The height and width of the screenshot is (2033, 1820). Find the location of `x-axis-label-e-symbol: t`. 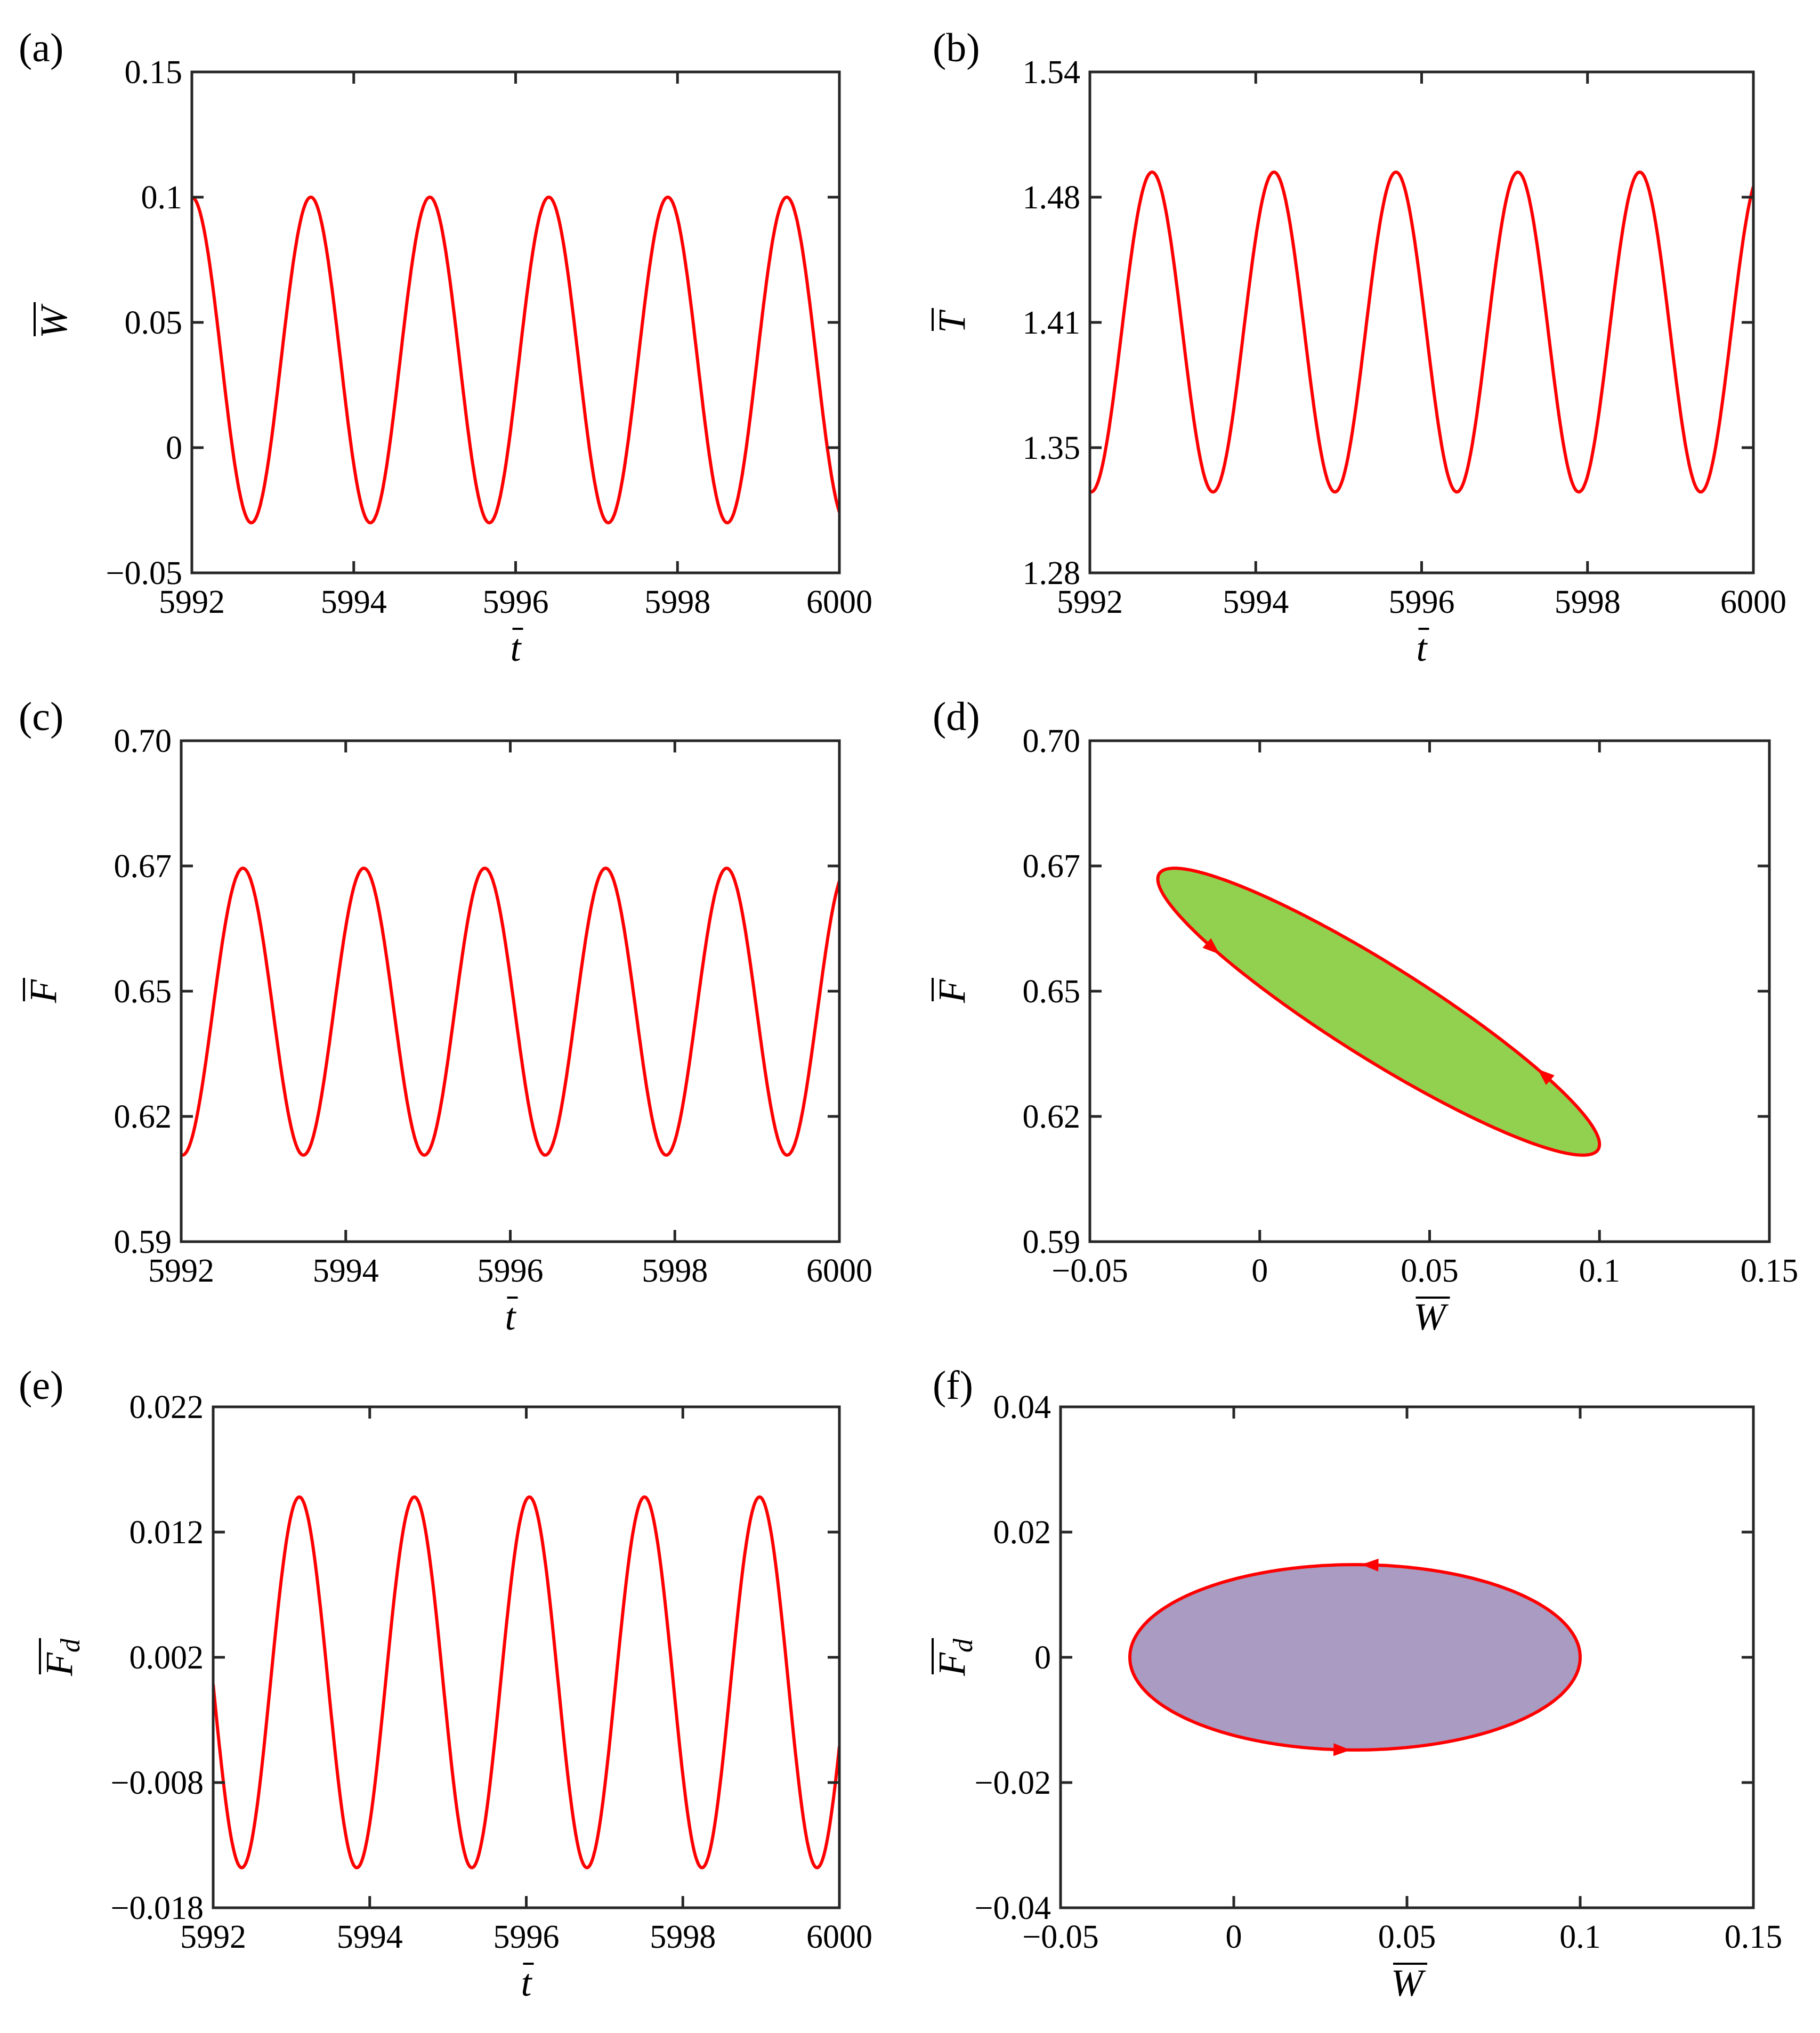

x-axis-label-e-symbol: t is located at coordinates (526, 1983).